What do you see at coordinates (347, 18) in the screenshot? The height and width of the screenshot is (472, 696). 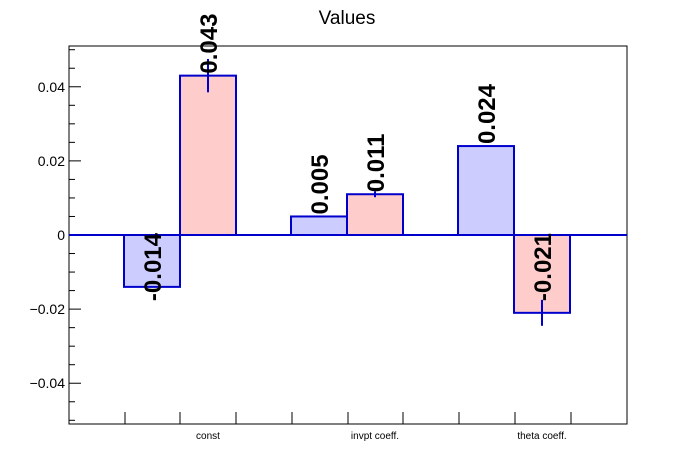 I see `chart-title: Values` at bounding box center [347, 18].